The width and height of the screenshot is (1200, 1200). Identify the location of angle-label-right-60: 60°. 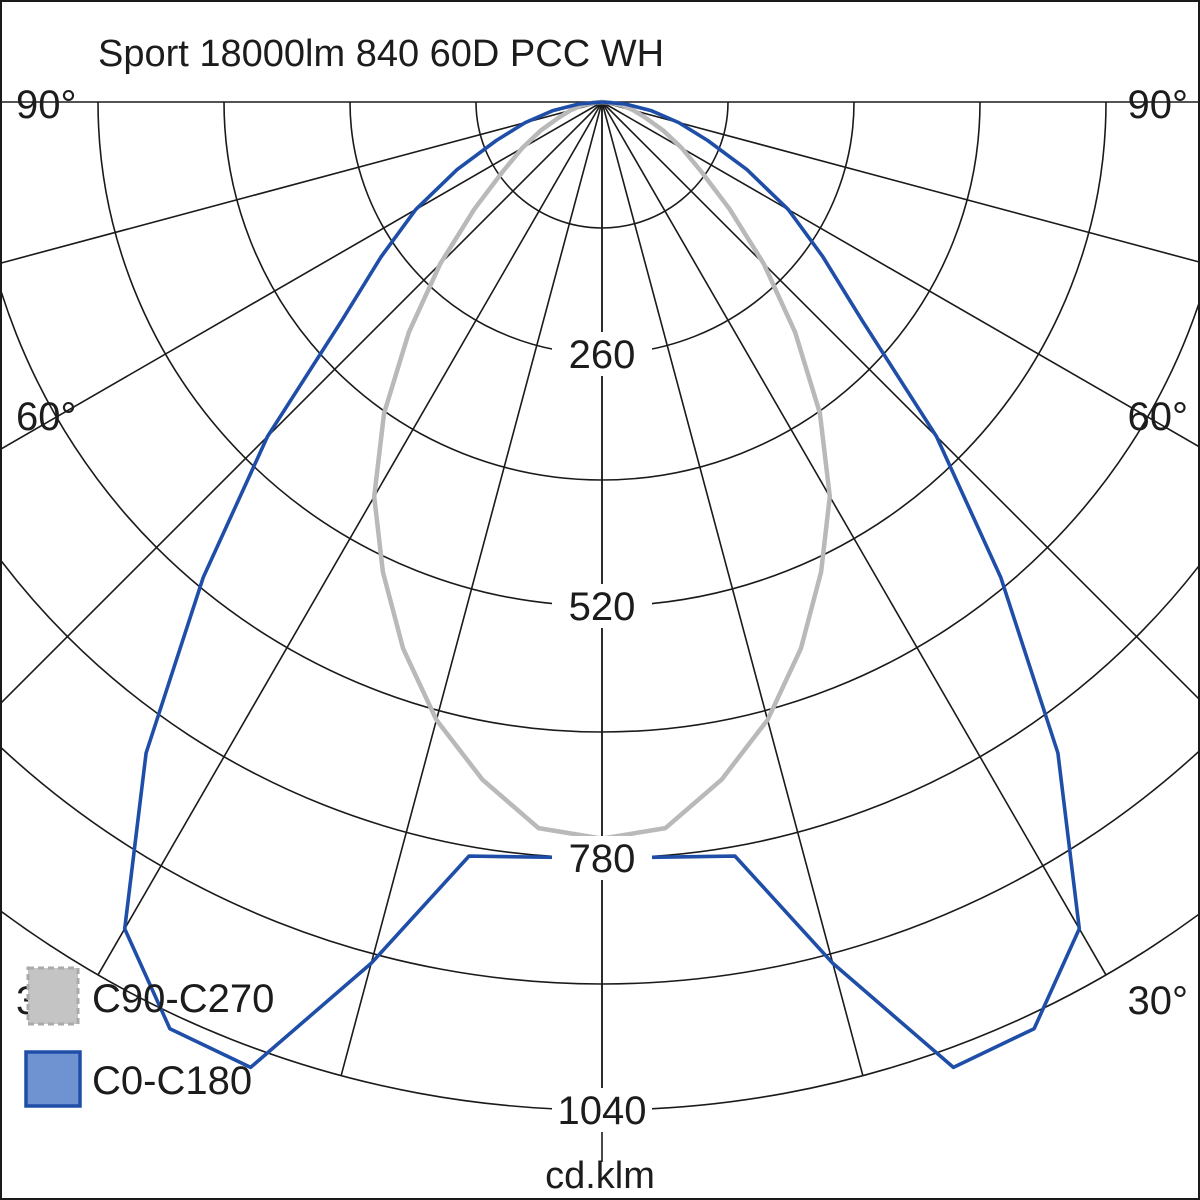
(1158, 417).